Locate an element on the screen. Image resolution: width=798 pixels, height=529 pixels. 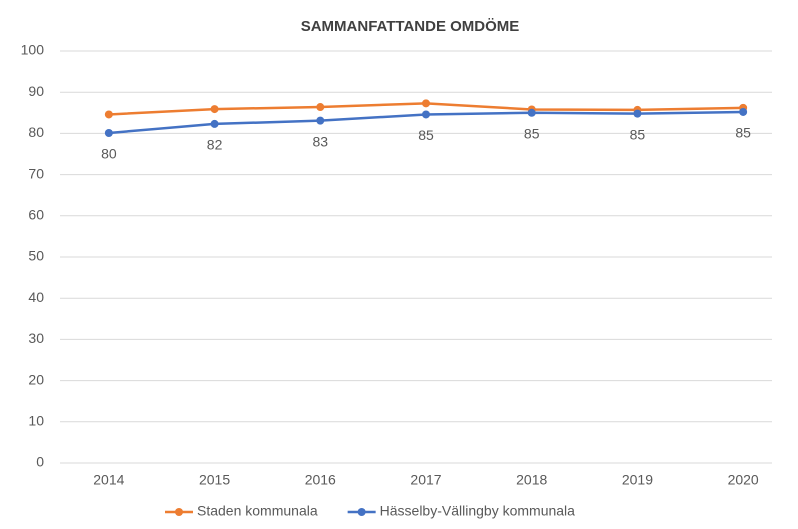
y-tick-label: 10 is located at coordinates (36, 421).